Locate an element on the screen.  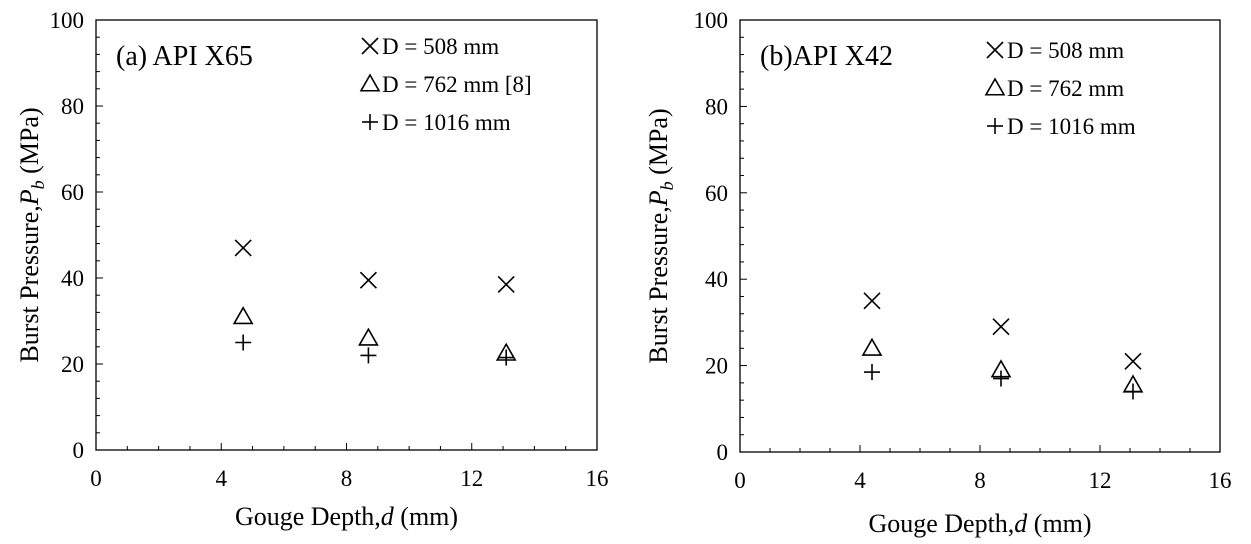
chart-b-legend-label: D = 508 mm is located at coordinates (1065, 50).